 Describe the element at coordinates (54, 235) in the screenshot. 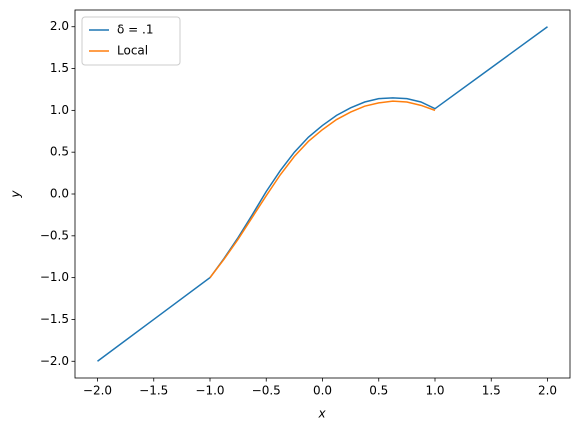

I see `y-tick-label: −0.5` at that location.